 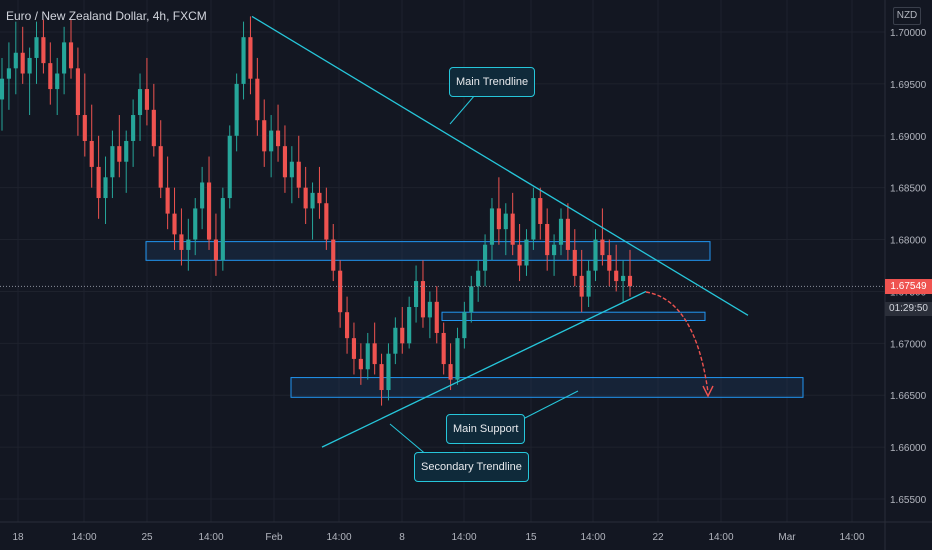 I want to click on y-tick-label: 1.69000, so click(x=908, y=137).